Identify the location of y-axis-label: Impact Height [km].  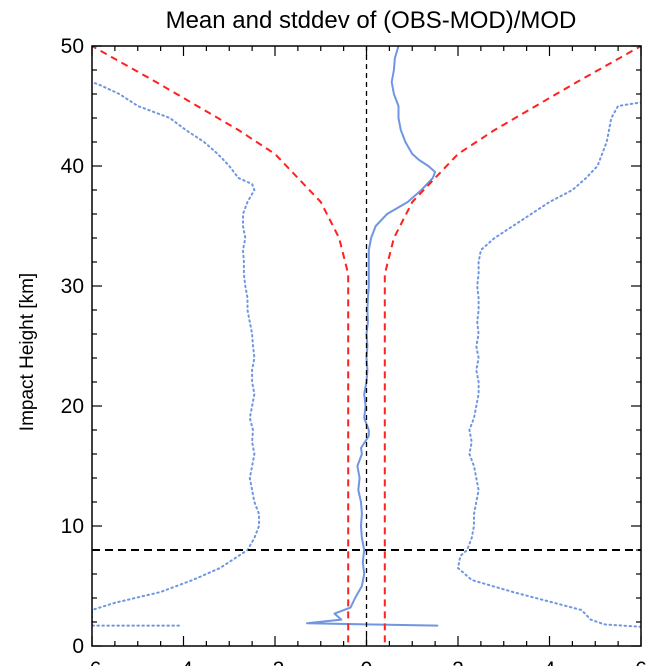
(27, 352).